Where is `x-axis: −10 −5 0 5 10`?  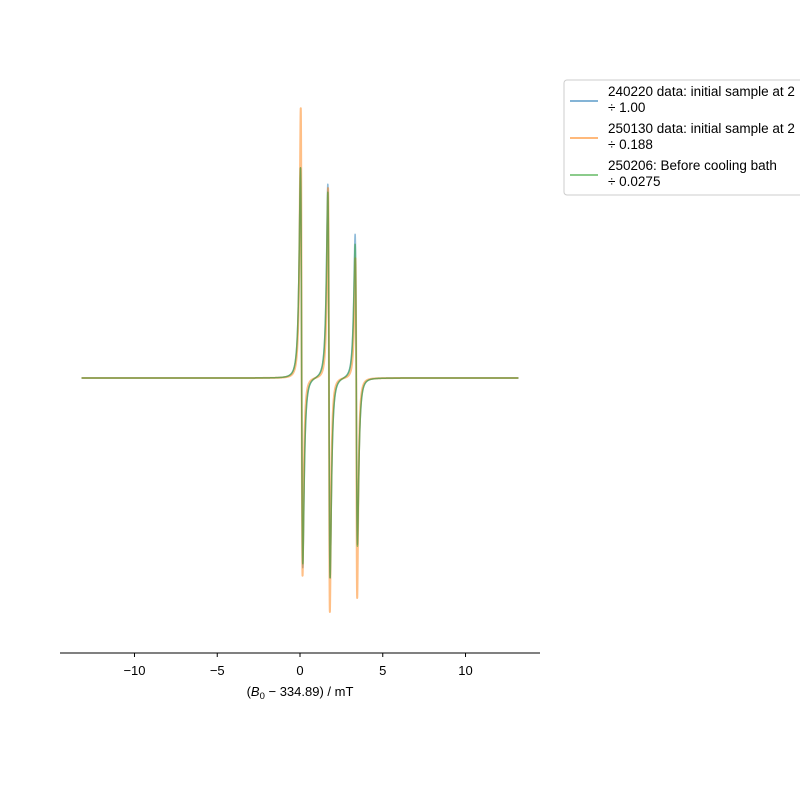
x-axis: −10 −5 0 5 10 is located at coordinates (300, 665).